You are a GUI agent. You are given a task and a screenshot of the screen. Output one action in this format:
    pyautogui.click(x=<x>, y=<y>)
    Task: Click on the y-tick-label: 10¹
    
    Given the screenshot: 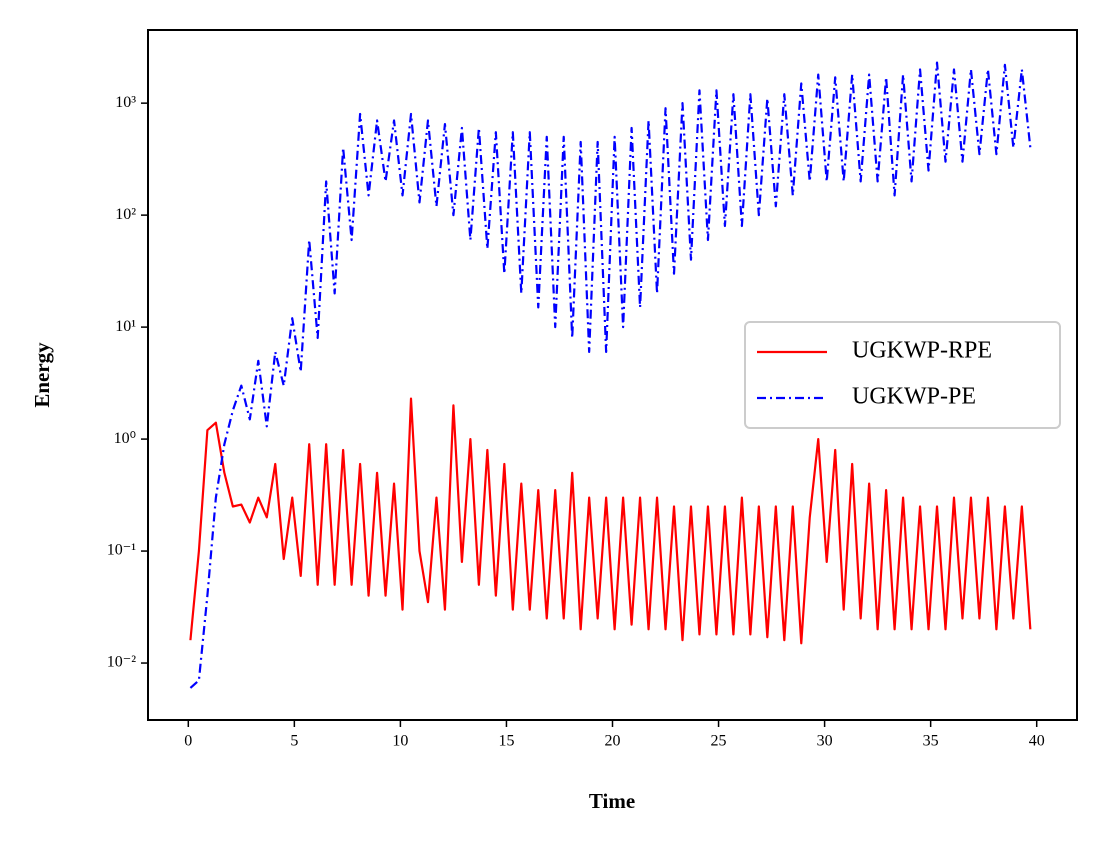 What is the action you would take?
    pyautogui.click(x=125, y=326)
    